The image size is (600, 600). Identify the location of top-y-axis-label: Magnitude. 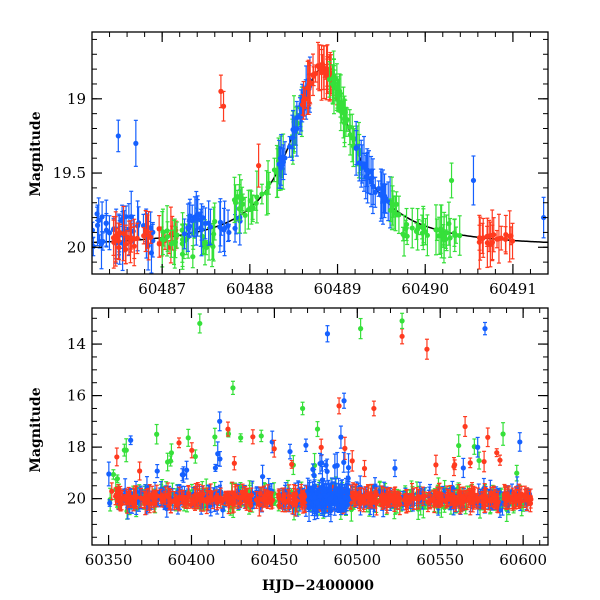
(36, 153).